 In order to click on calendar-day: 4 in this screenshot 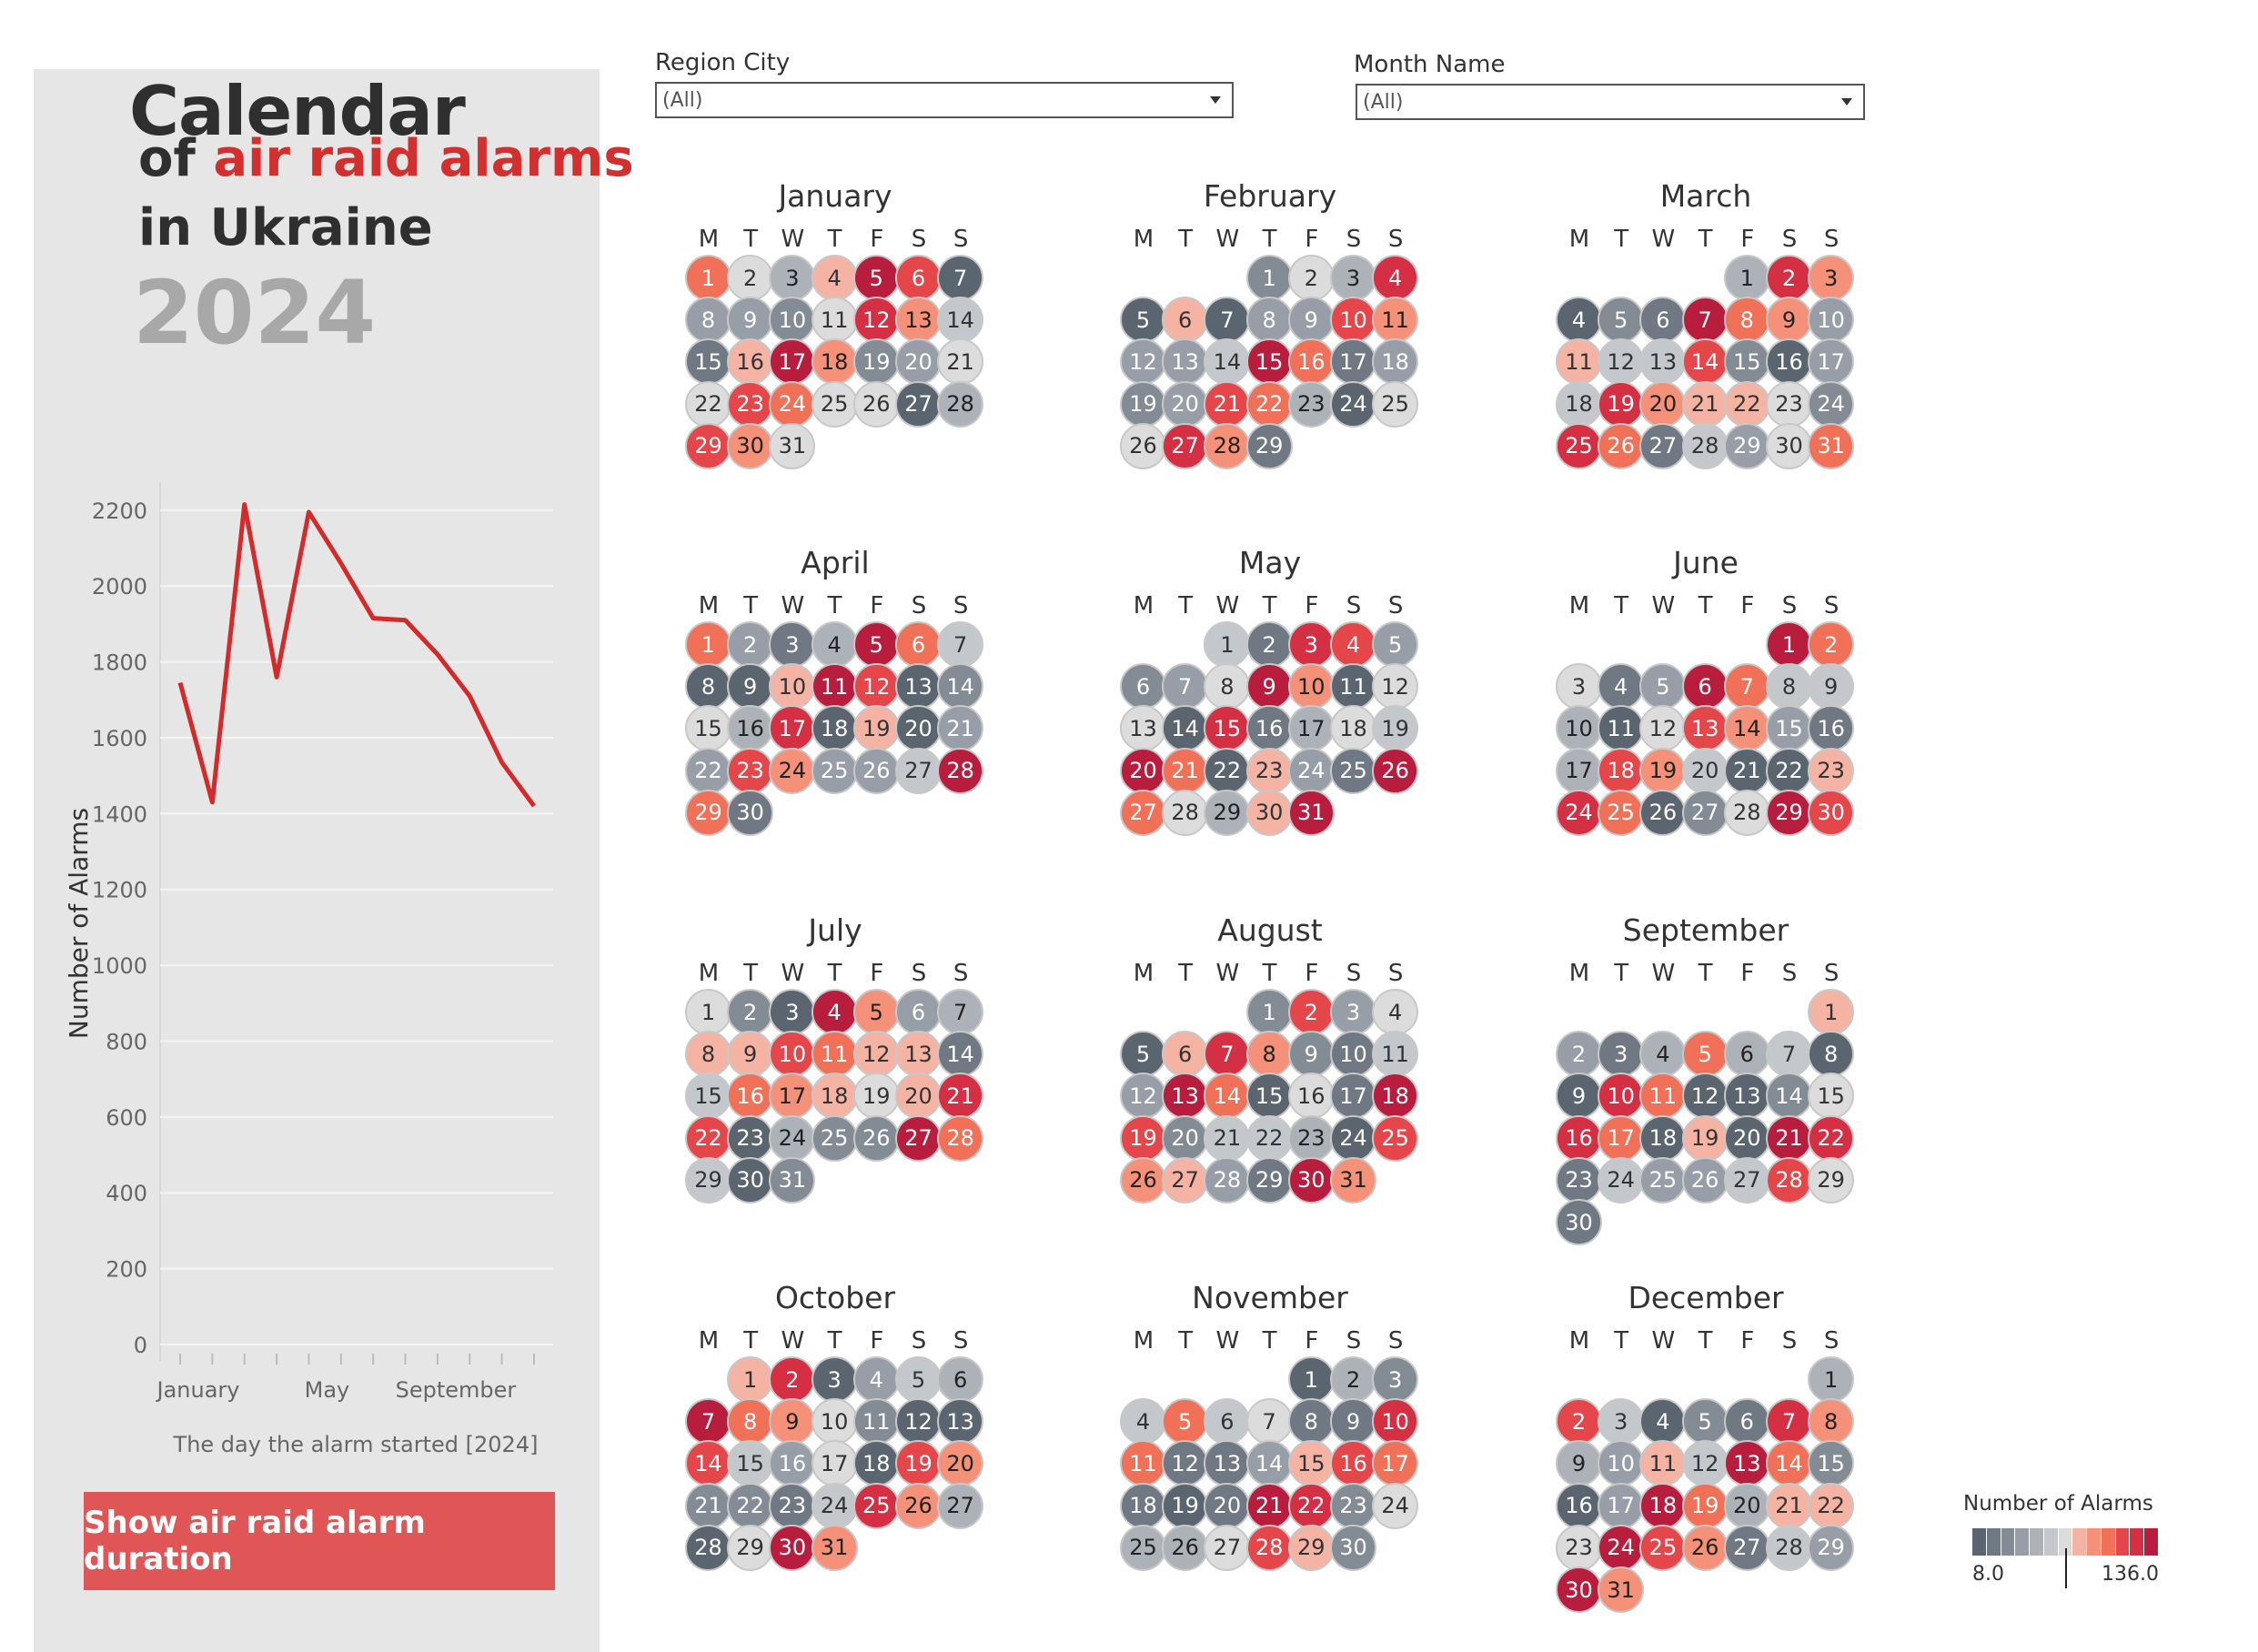, I will do `click(1395, 278)`.